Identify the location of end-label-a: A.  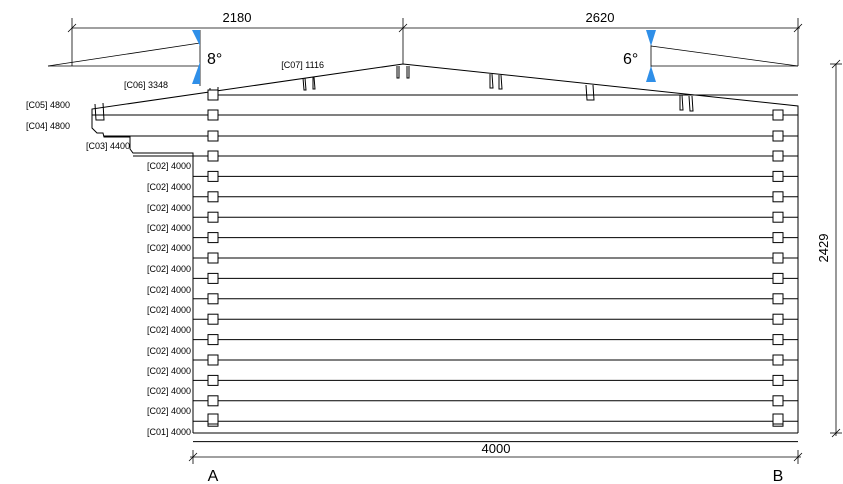
(213, 476).